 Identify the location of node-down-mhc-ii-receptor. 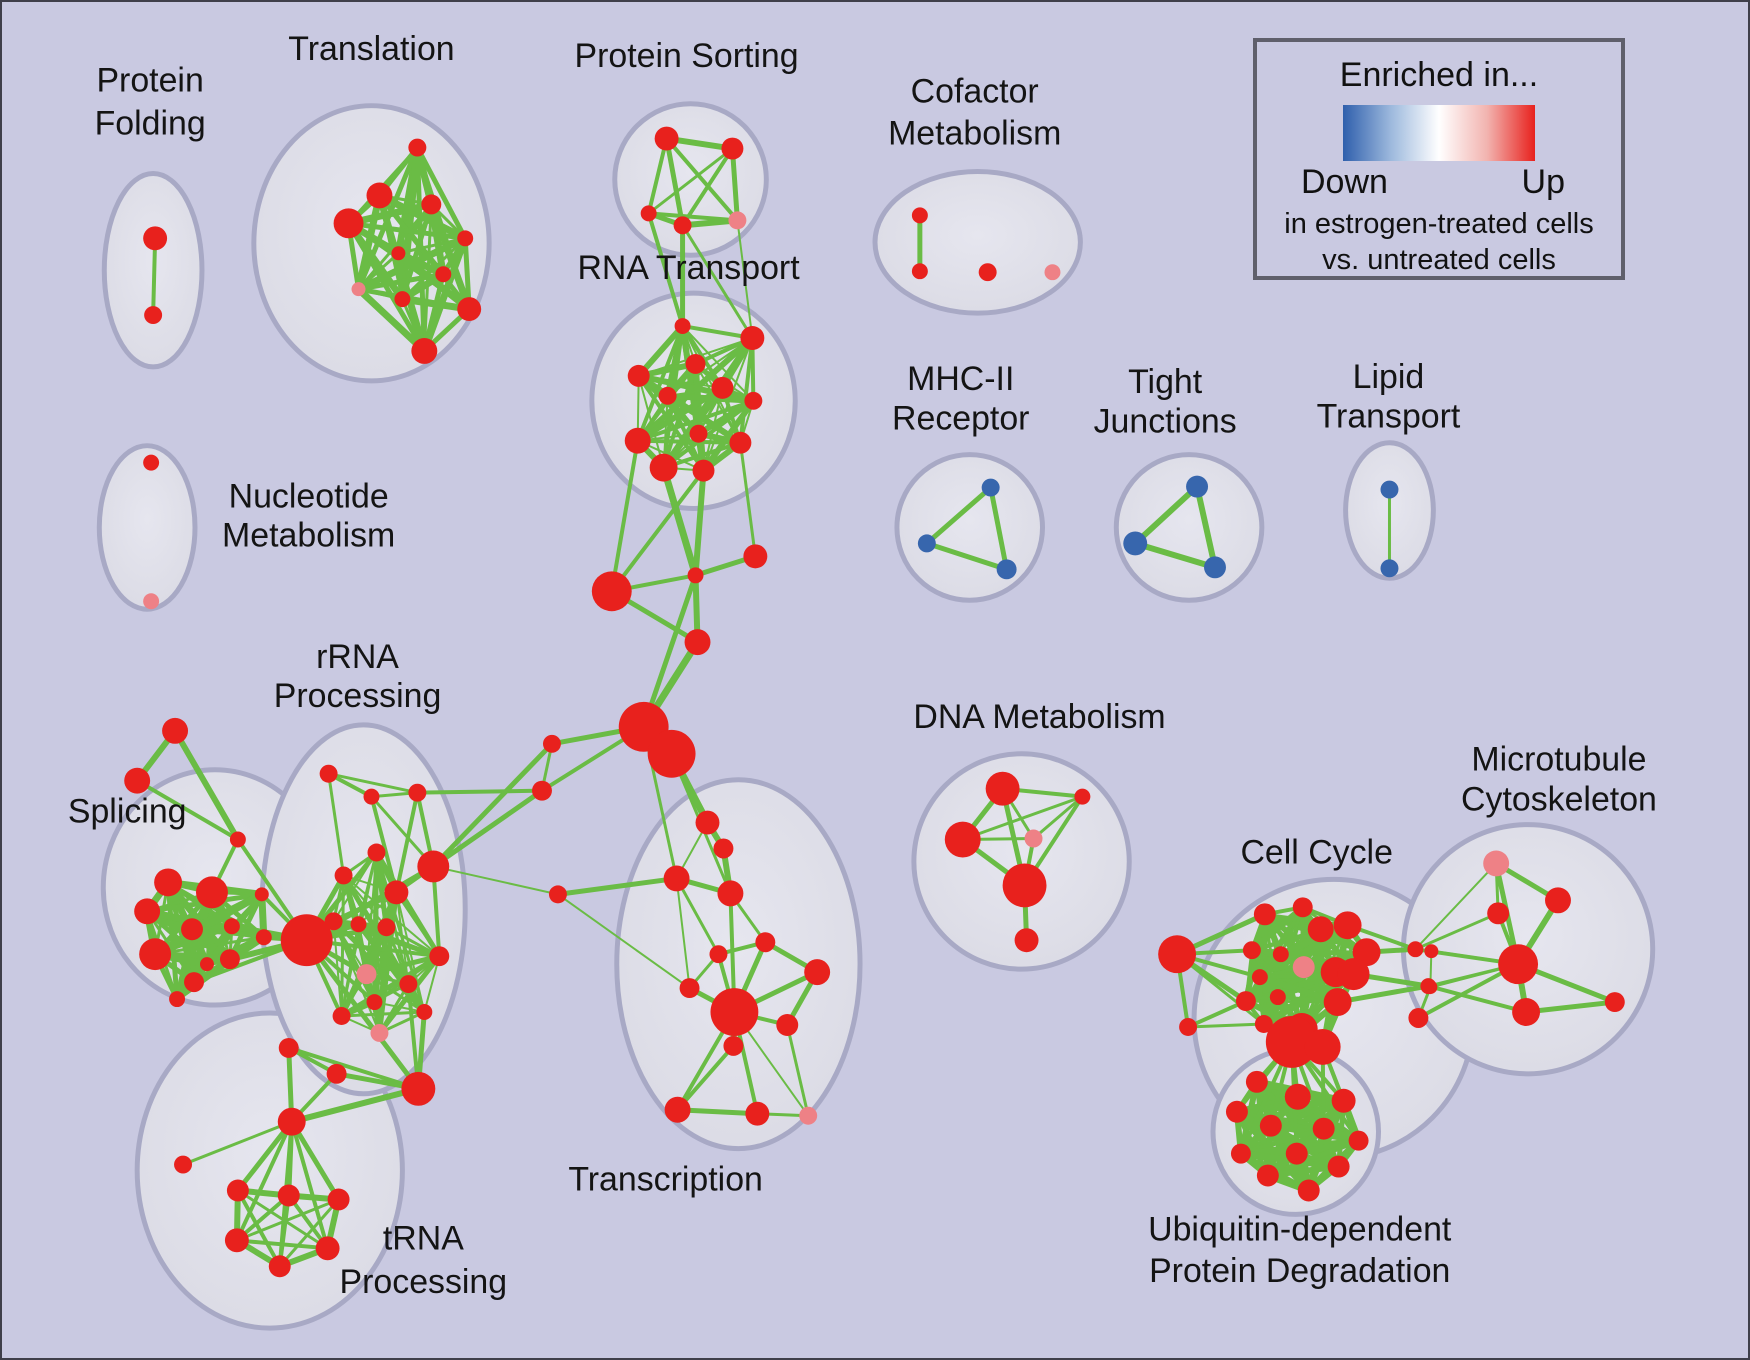
(990, 487).